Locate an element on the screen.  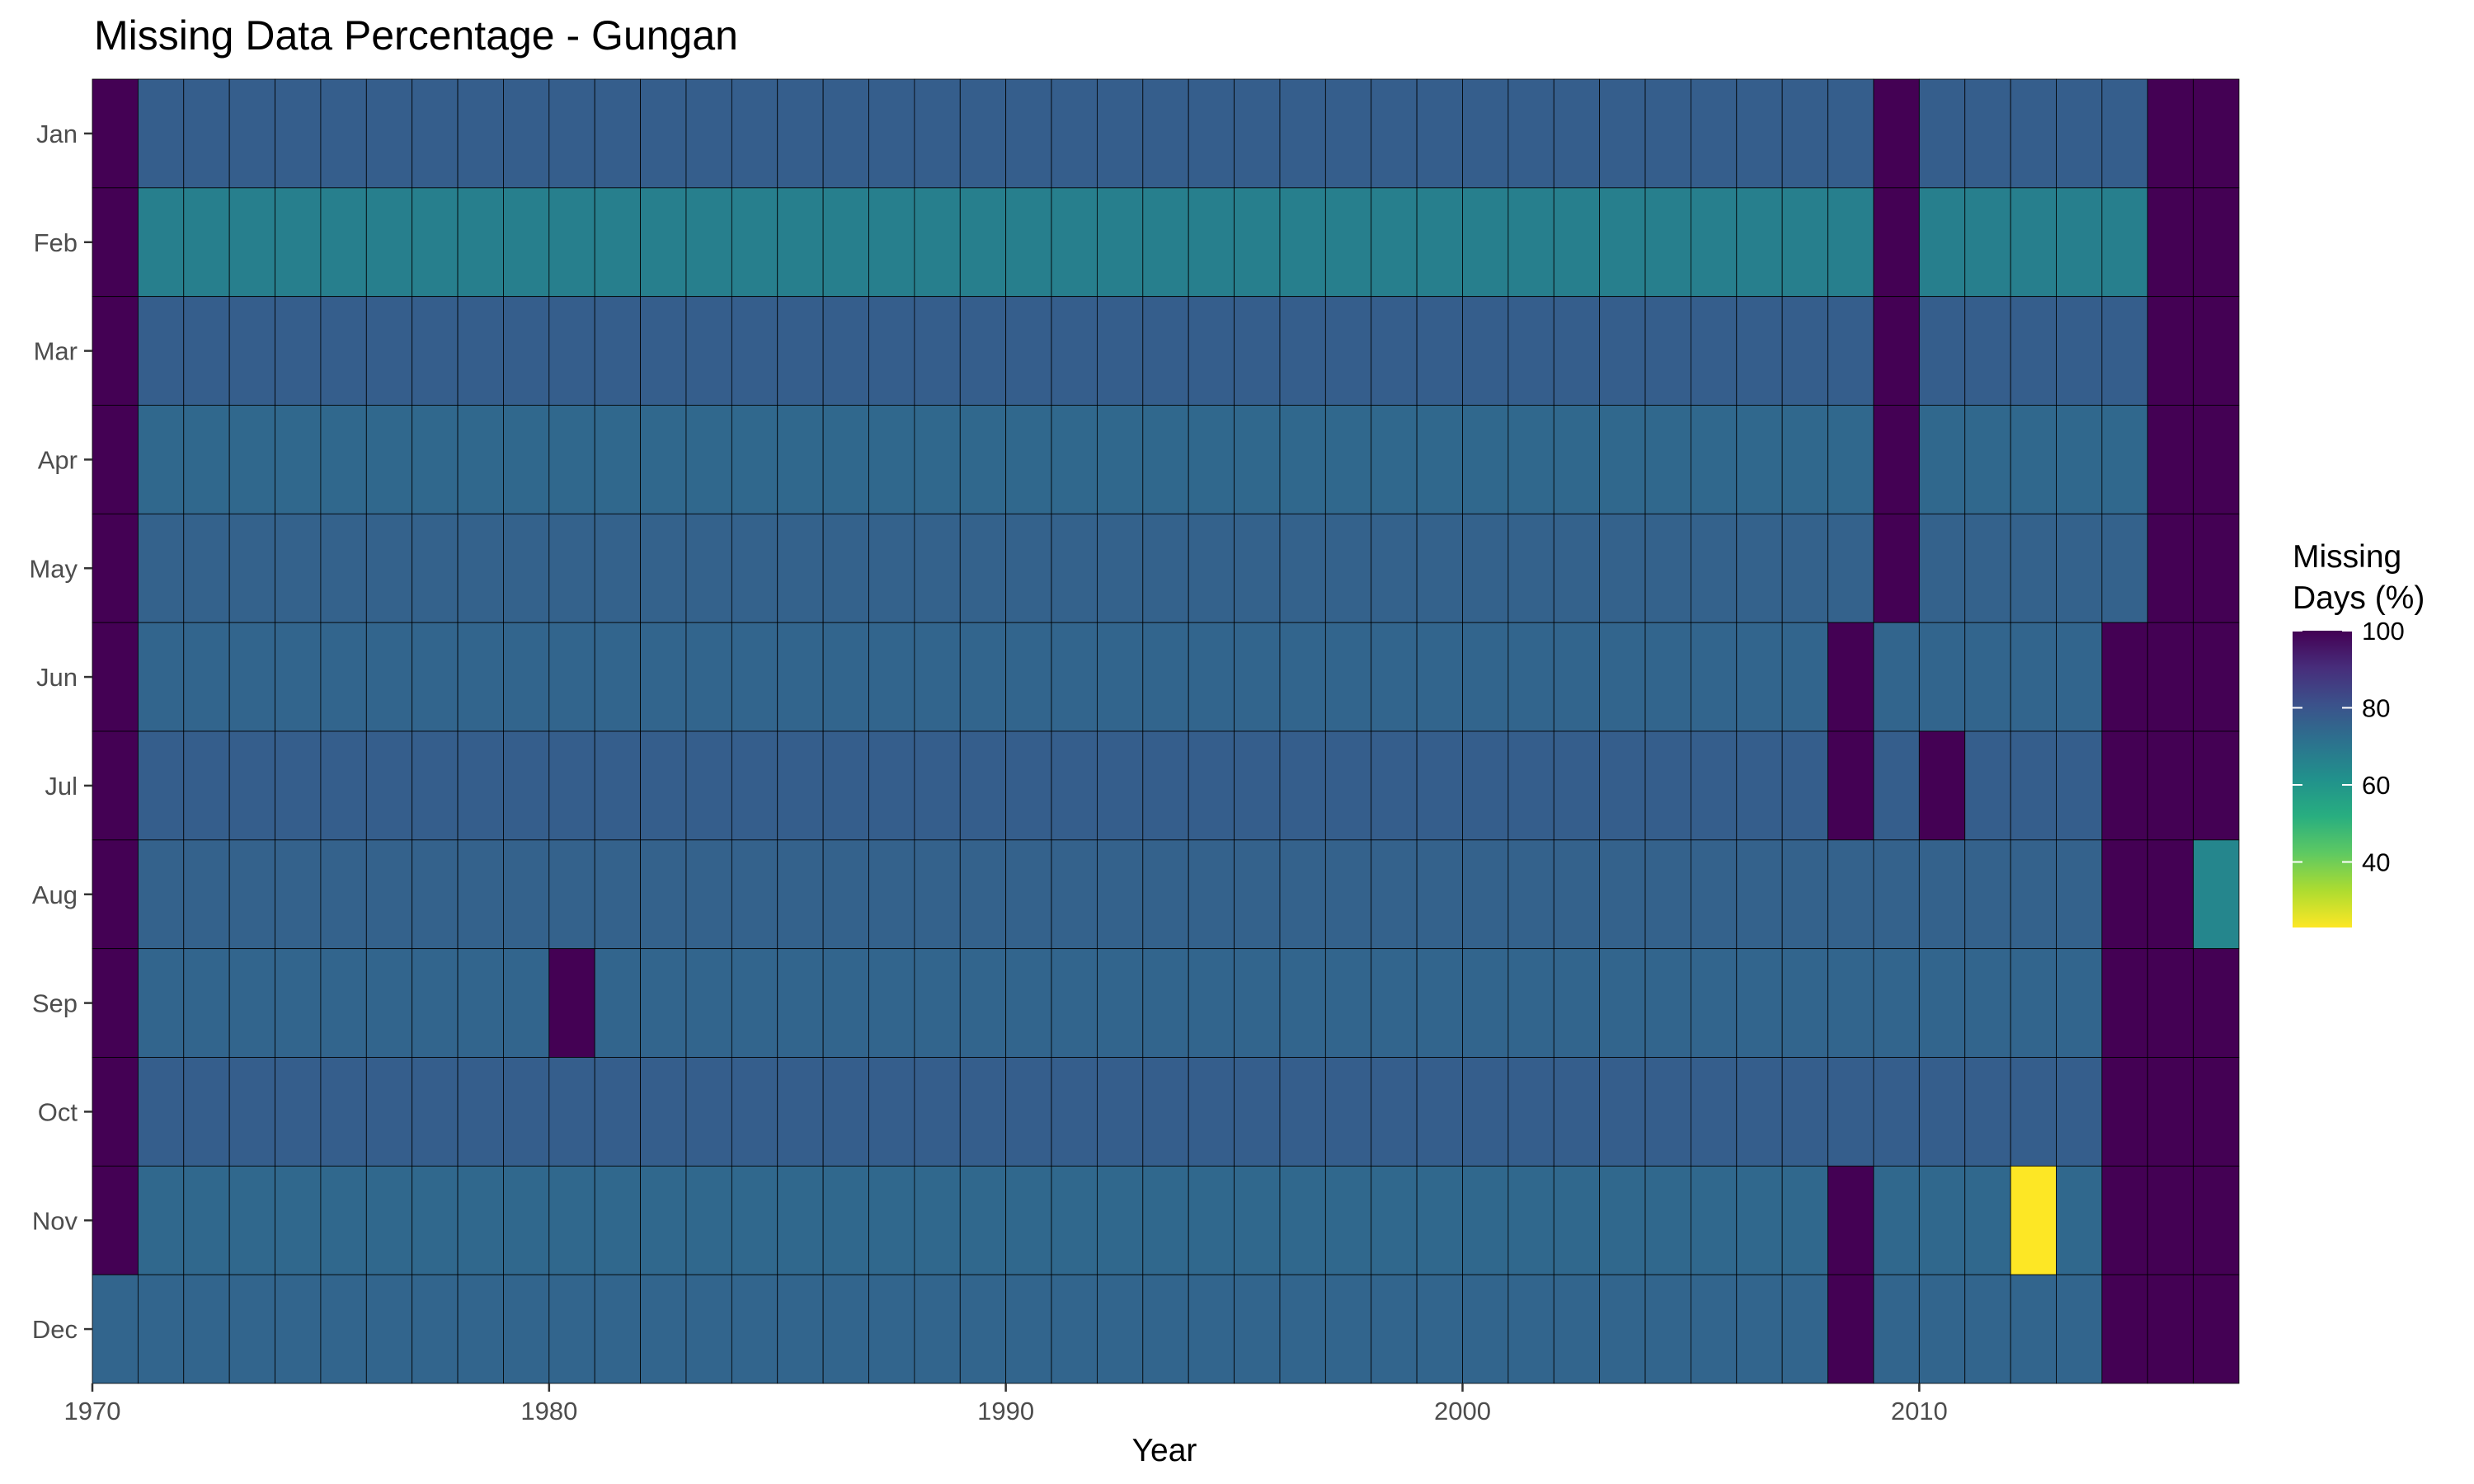
y-tick-label: Jul is located at coordinates (61, 786).